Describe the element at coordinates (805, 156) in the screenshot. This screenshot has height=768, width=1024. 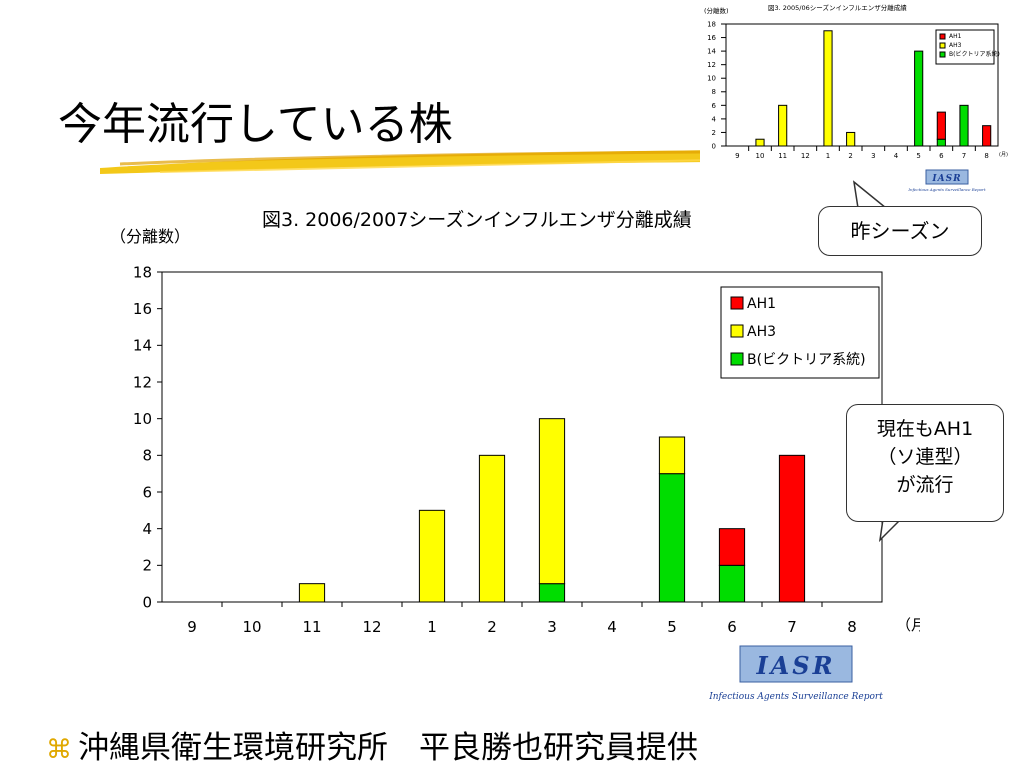
I see `mini-x-tick-label: 12` at that location.